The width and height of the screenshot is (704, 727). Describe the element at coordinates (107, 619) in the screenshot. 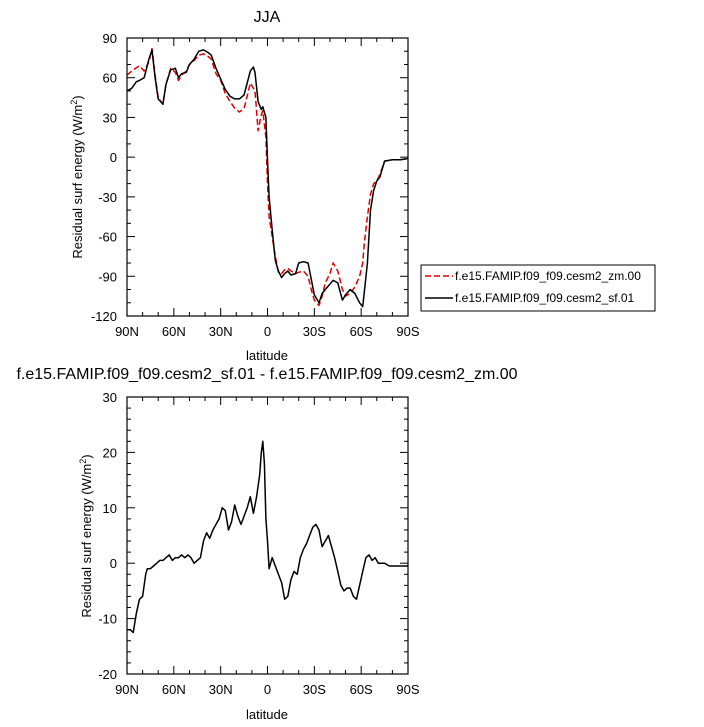

I see `bottom-y-tick-label: -10` at that location.